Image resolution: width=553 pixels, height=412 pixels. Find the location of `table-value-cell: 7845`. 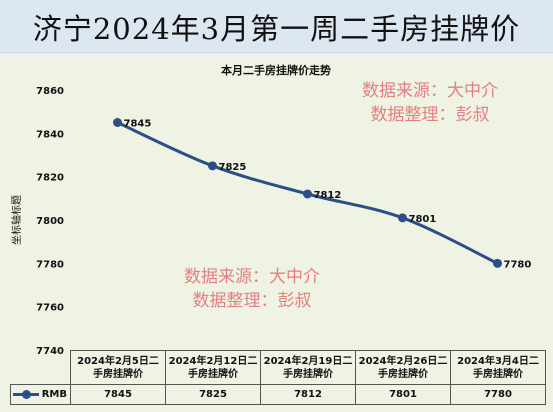

table-value-cell: 7845 is located at coordinates (118, 394).